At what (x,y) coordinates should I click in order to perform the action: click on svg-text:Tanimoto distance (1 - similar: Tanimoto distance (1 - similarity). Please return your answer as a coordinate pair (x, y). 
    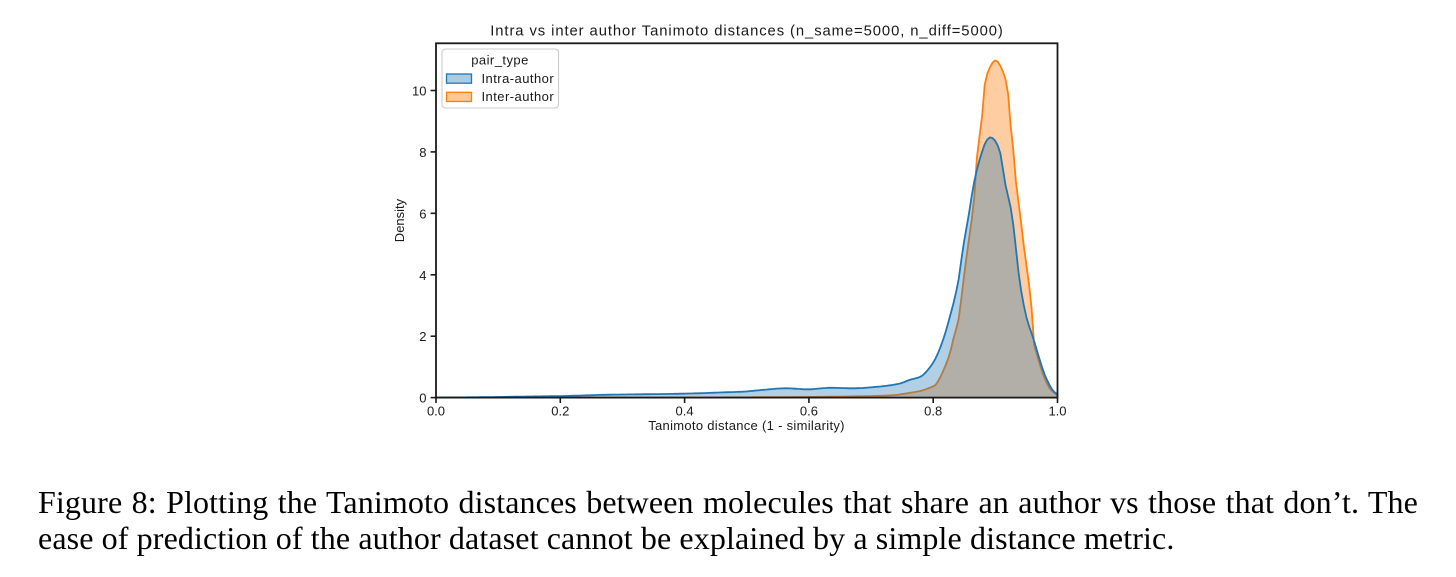
    Looking at the image, I should click on (746, 425).